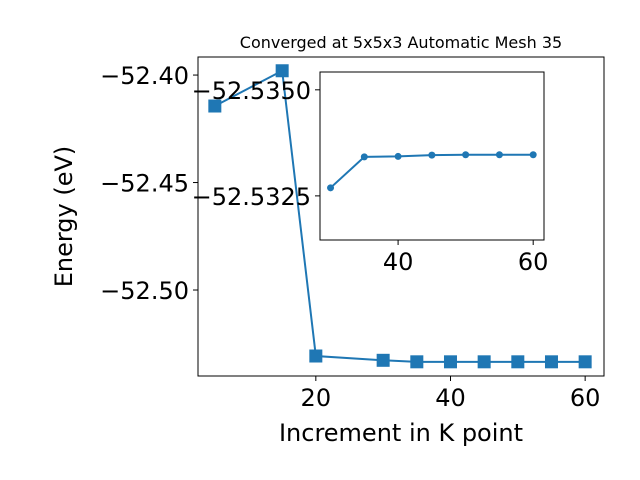 The width and height of the screenshot is (640, 480). What do you see at coordinates (144, 76) in the screenshot?
I see `y-tick-label: −52.40` at bounding box center [144, 76].